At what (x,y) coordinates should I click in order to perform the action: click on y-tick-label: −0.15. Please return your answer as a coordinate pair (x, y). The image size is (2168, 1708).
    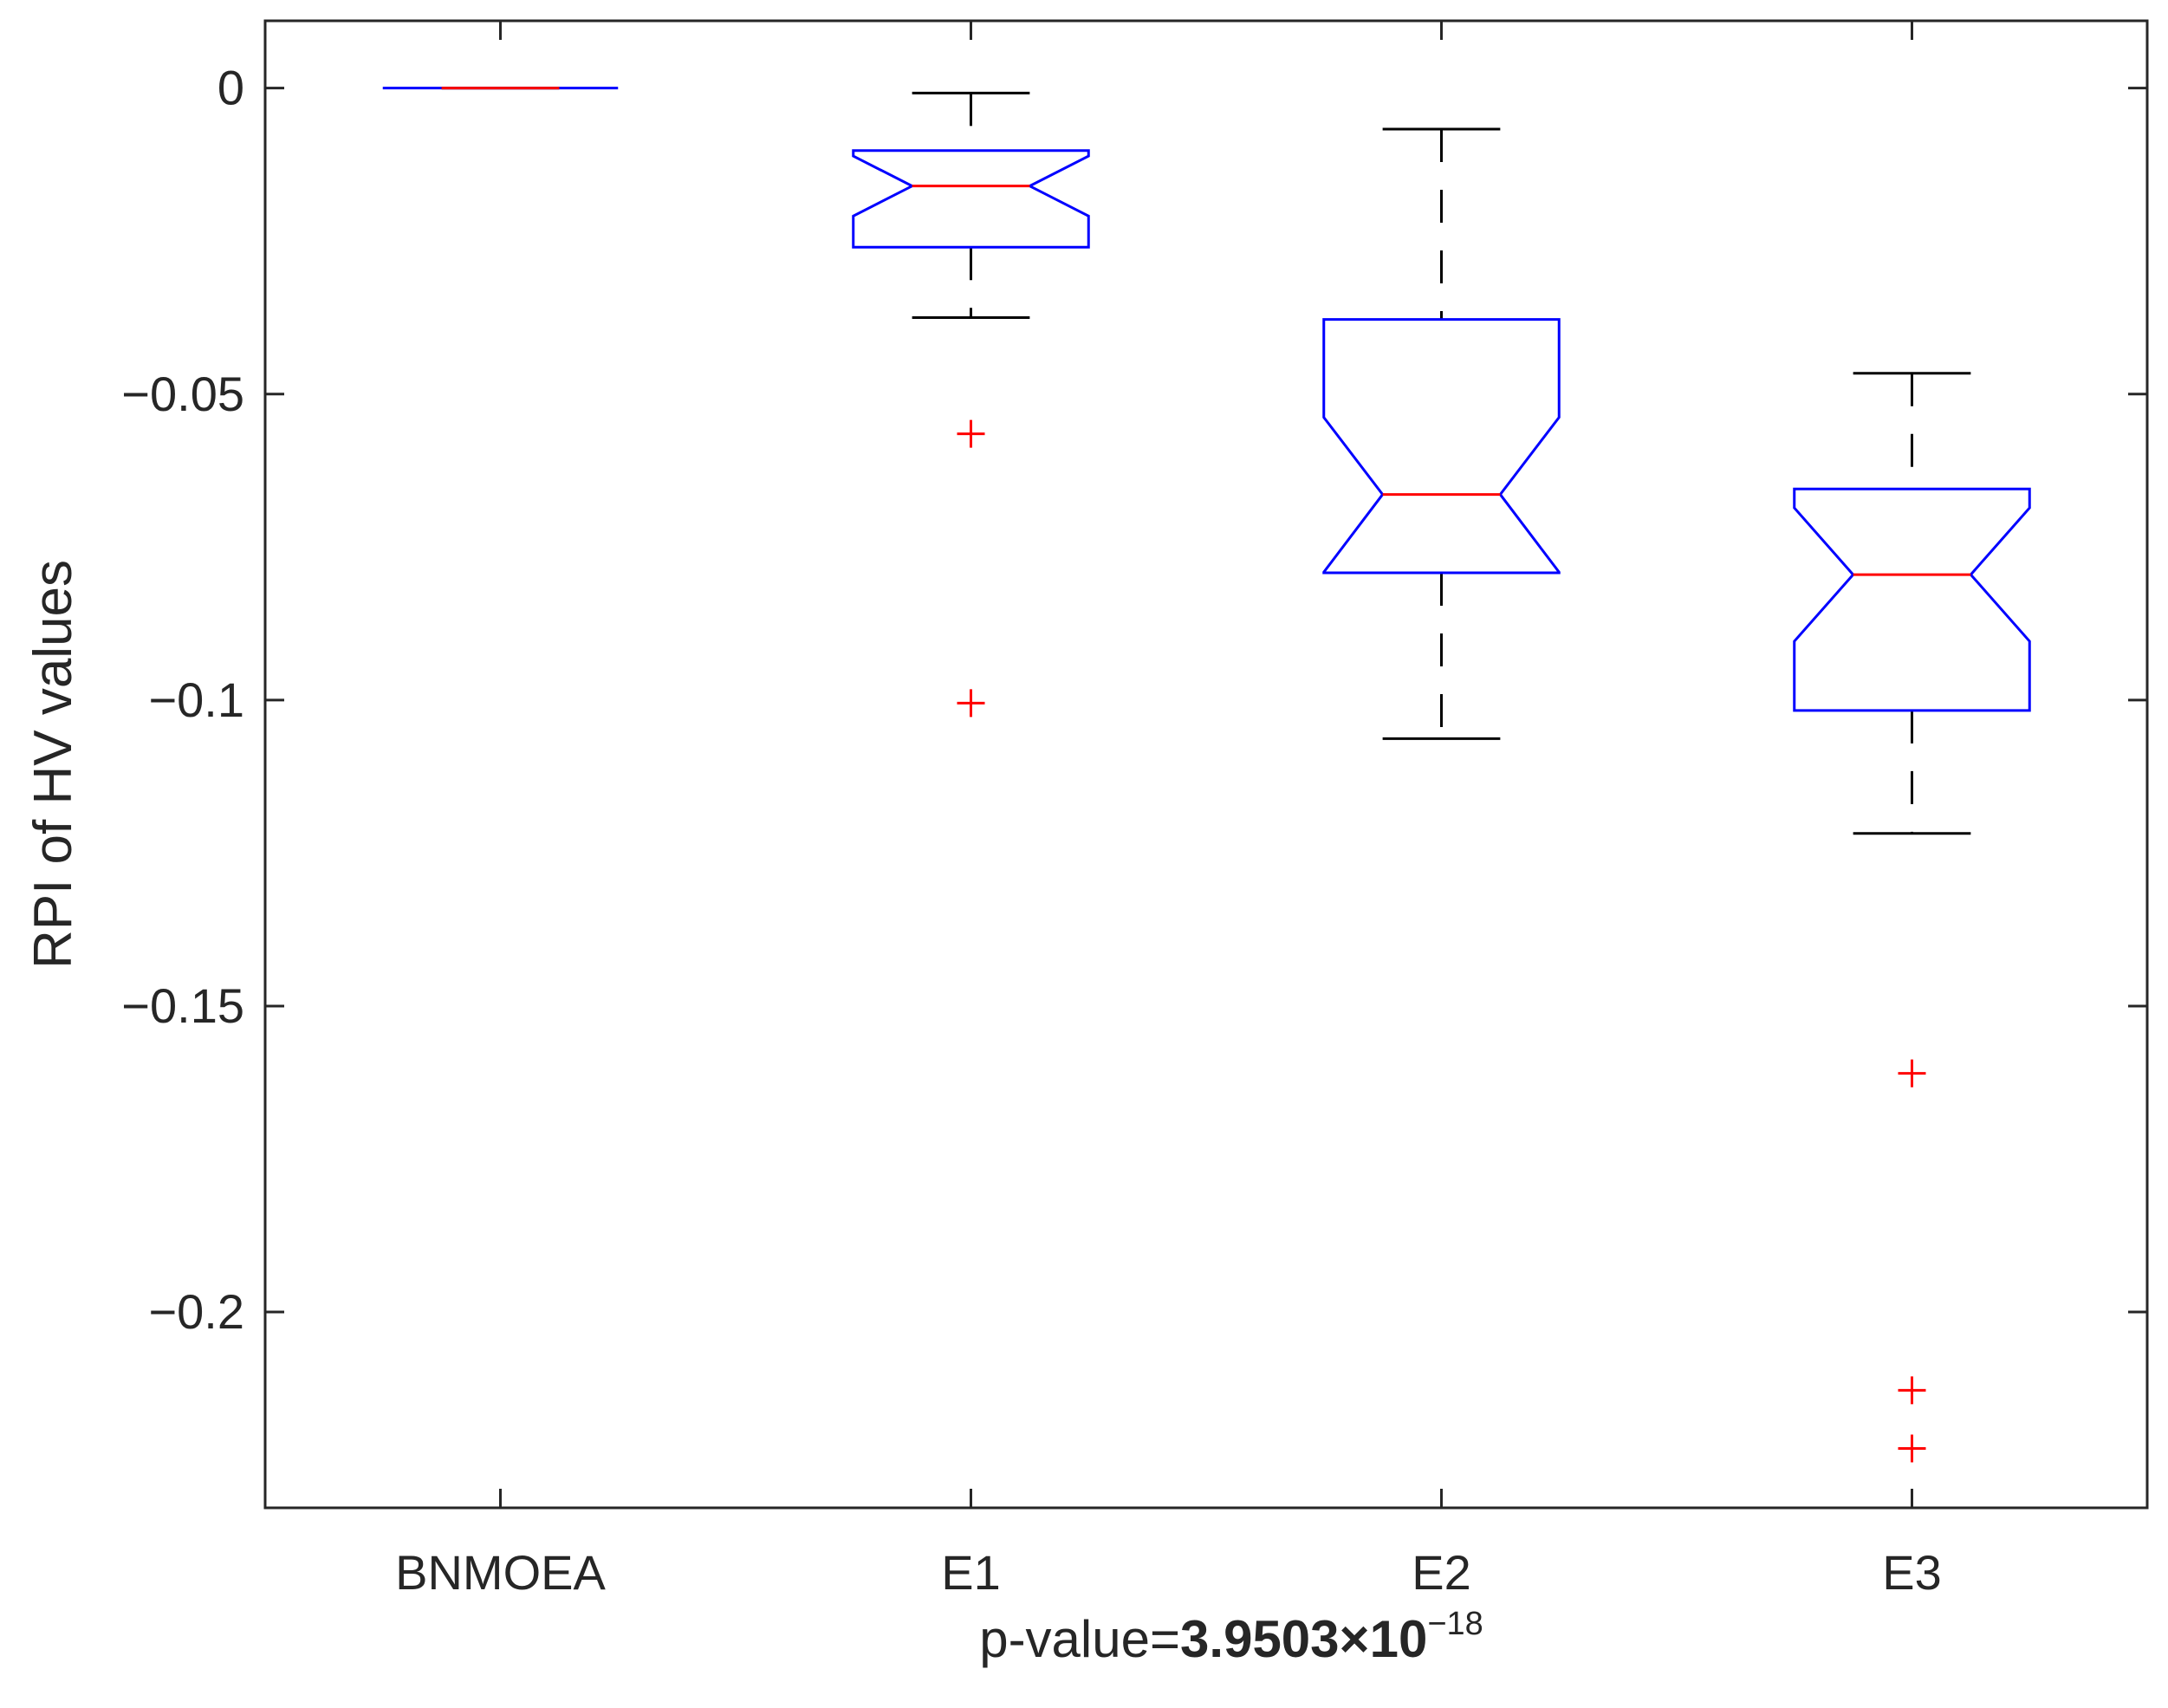
    Looking at the image, I should click on (182, 1005).